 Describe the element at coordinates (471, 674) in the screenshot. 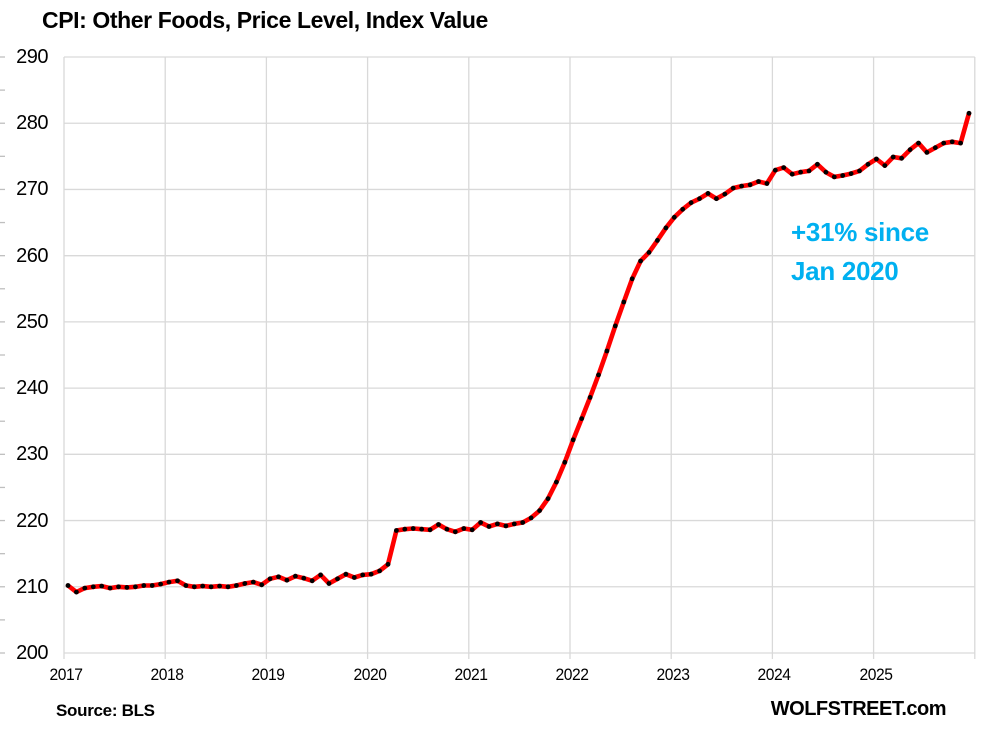

I see `x-axis-tick-label: 2021` at that location.